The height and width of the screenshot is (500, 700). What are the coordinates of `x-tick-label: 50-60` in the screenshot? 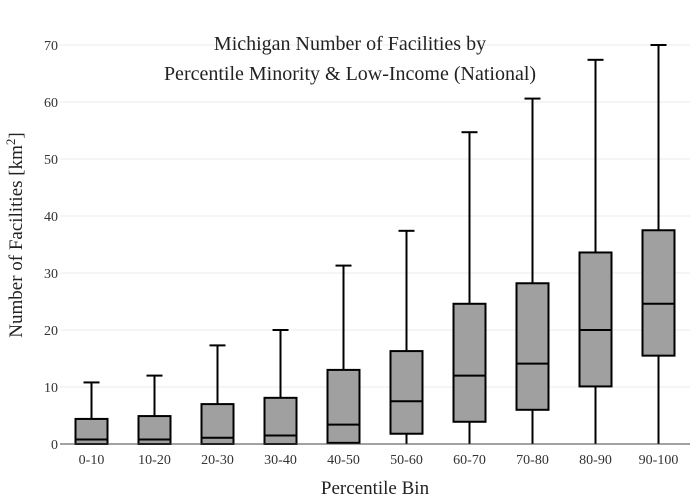 It's located at (406, 460).